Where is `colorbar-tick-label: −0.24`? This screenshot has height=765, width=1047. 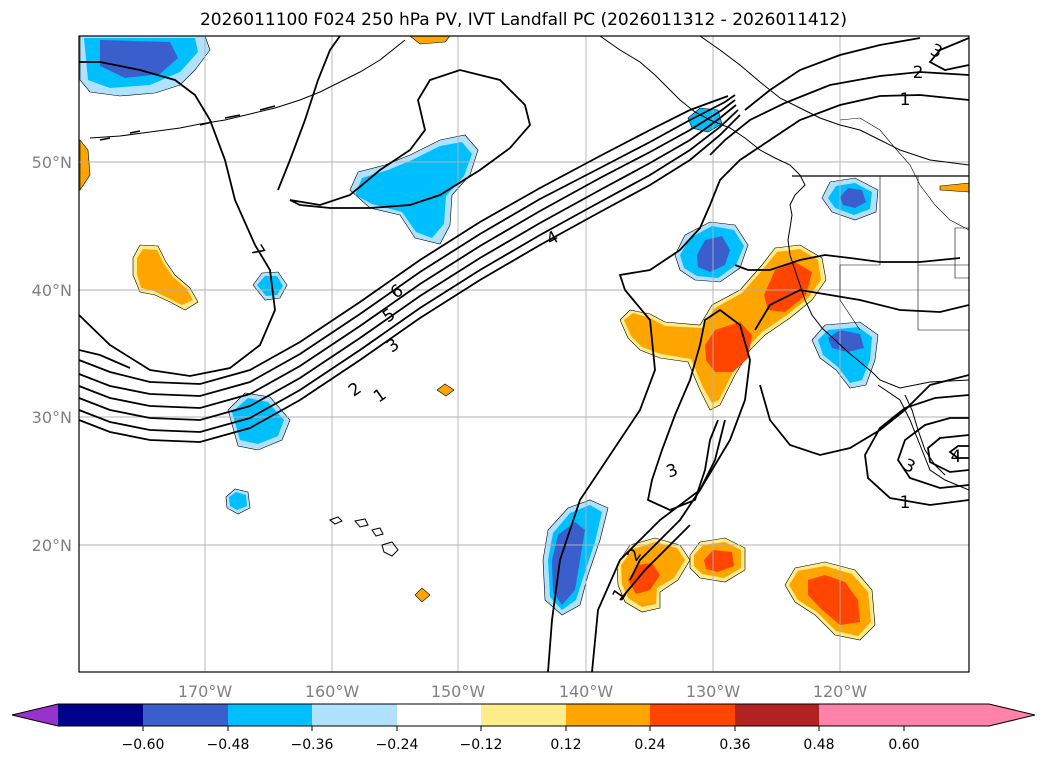 colorbar-tick-label: −0.24 is located at coordinates (397, 745).